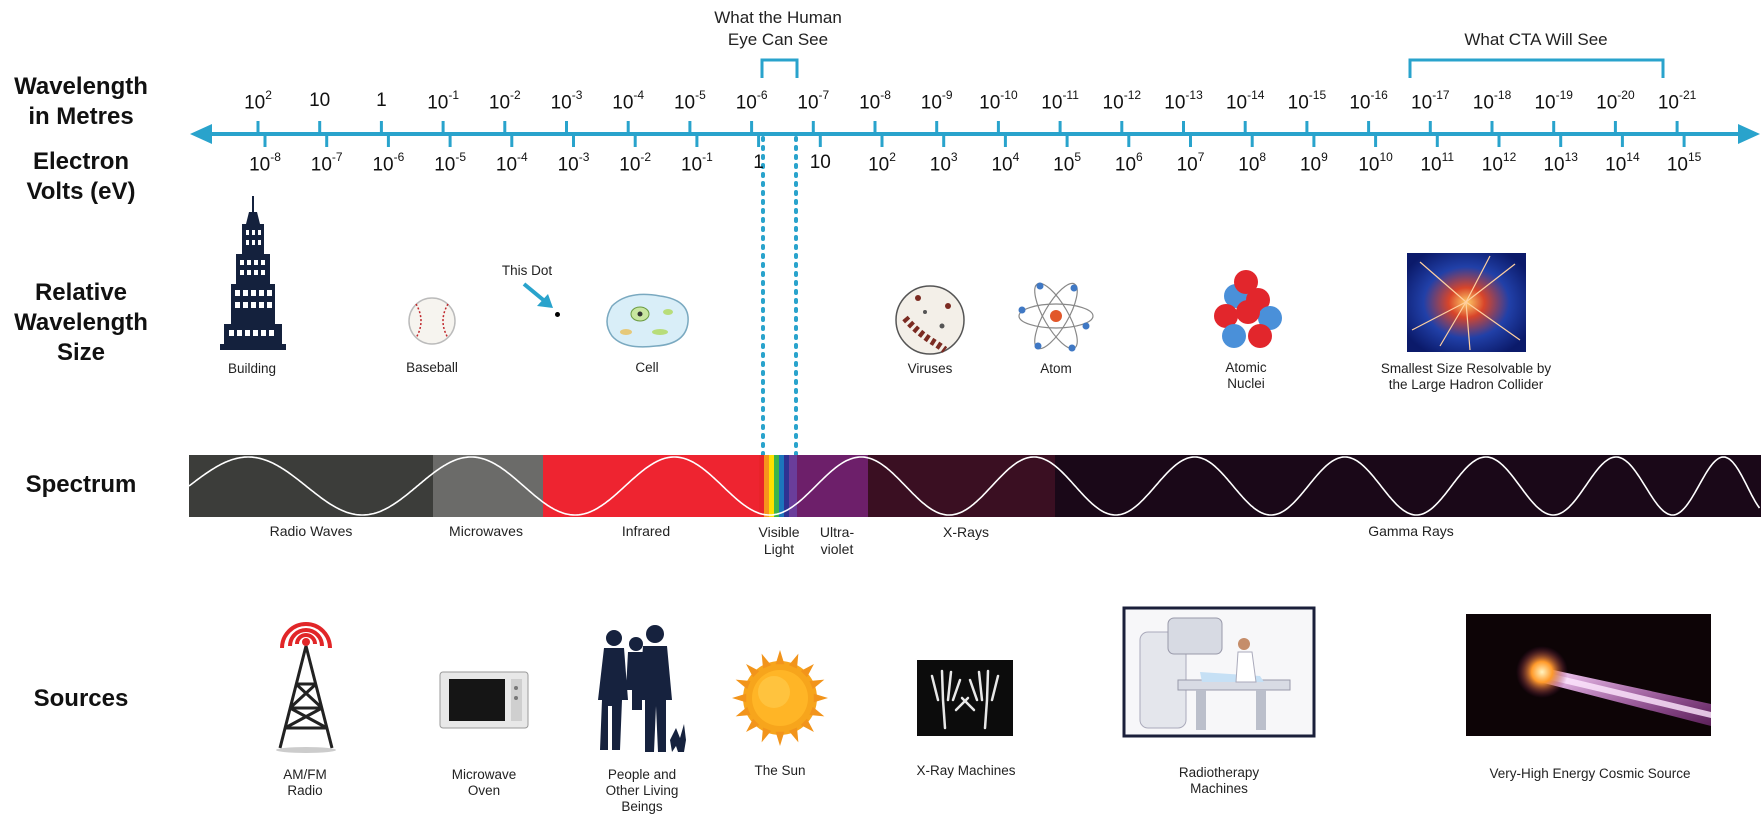 The height and width of the screenshot is (815, 1761). Describe the element at coordinates (780, 770) in the screenshot. I see `sun-source-caption: The Sun` at that location.